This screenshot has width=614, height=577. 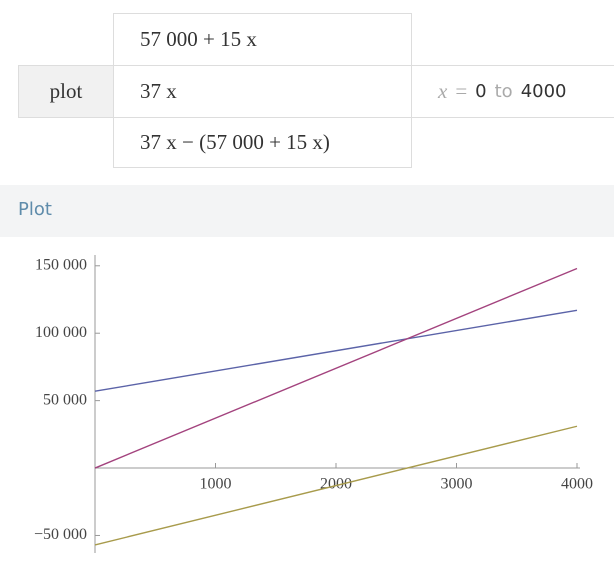 I want to click on section-title: Plot, so click(x=35, y=209).